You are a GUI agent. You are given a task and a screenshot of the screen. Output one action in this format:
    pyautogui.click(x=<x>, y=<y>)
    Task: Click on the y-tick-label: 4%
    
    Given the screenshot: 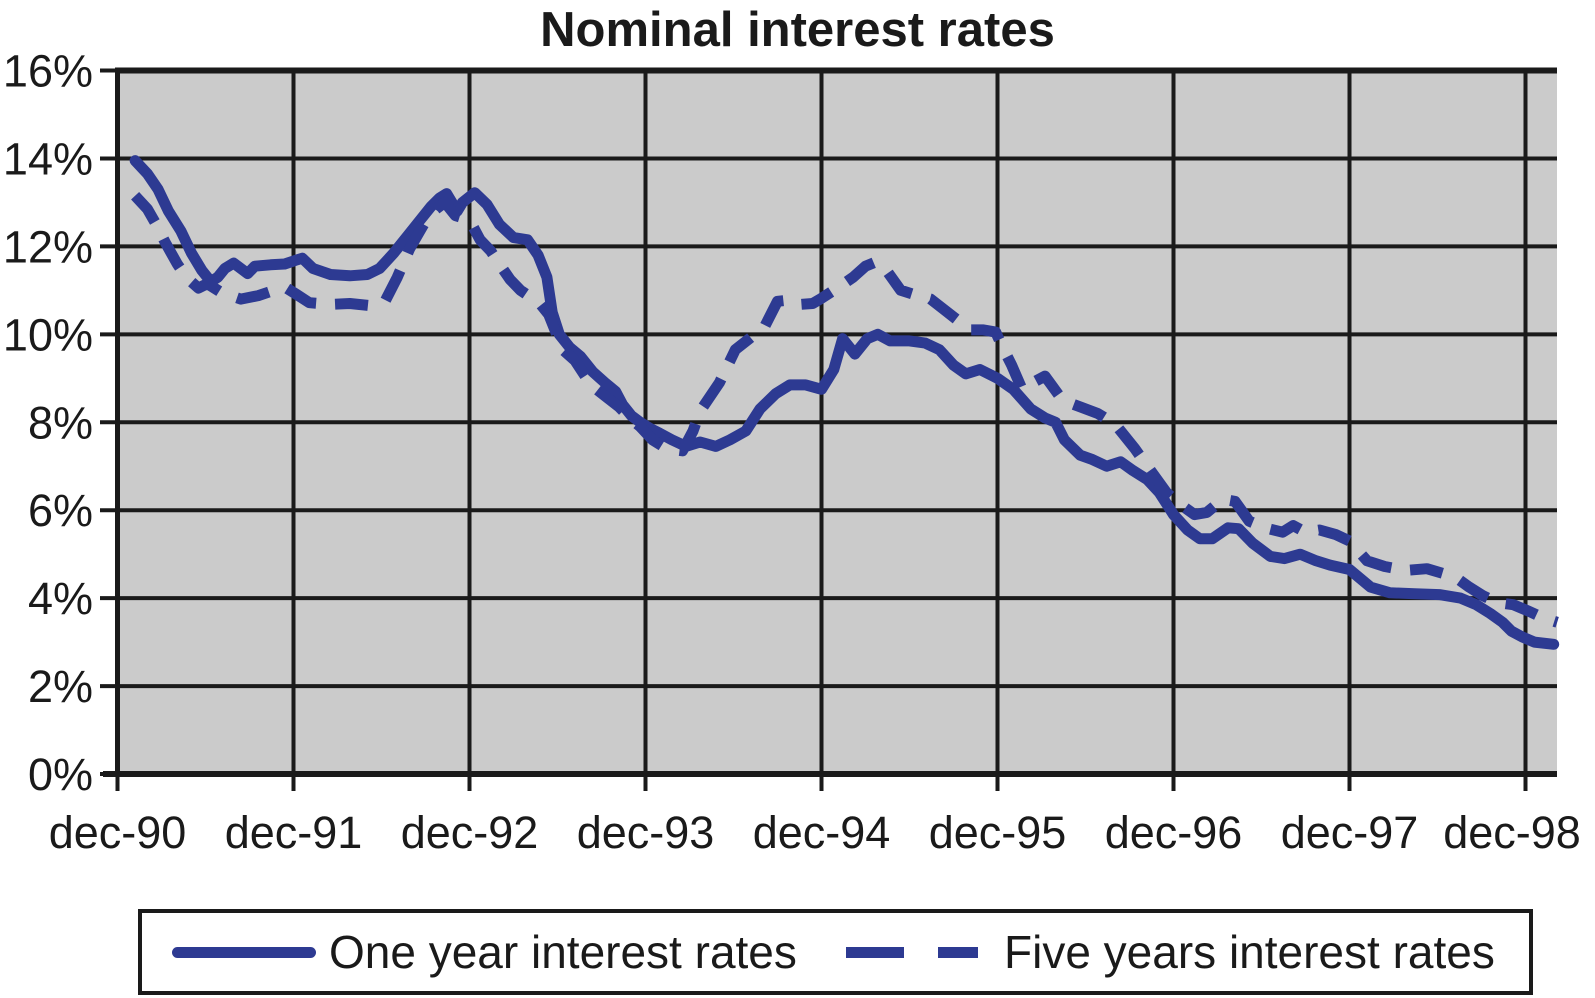 What is the action you would take?
    pyautogui.click(x=60, y=598)
    